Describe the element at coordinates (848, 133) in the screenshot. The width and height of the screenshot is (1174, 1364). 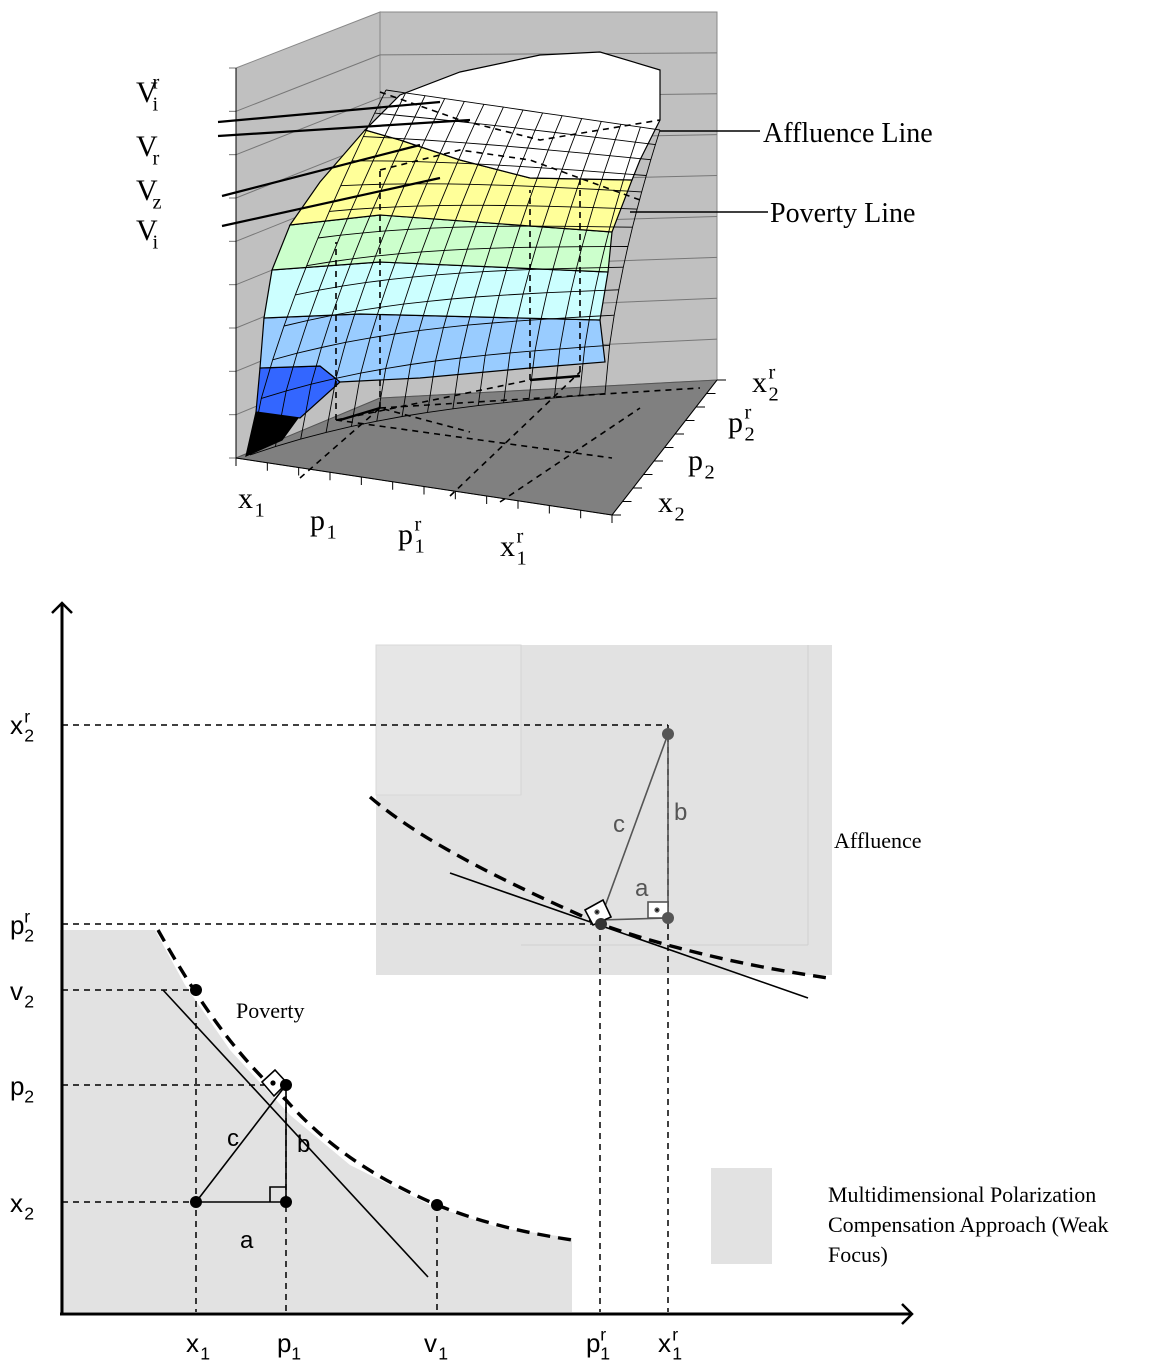
I see `affluence-line-label: Affluence Line` at that location.